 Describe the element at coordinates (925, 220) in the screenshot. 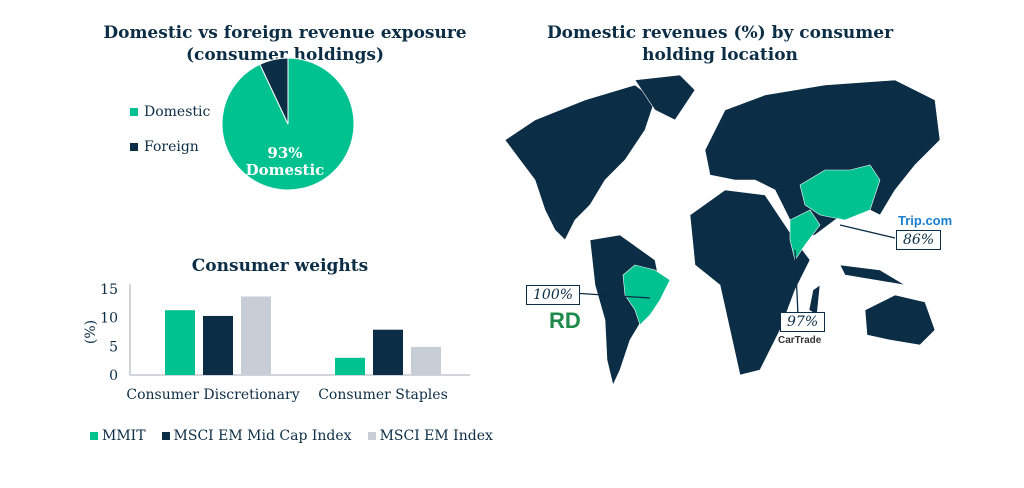

I see `logo-tripcom: Trip.com` at that location.